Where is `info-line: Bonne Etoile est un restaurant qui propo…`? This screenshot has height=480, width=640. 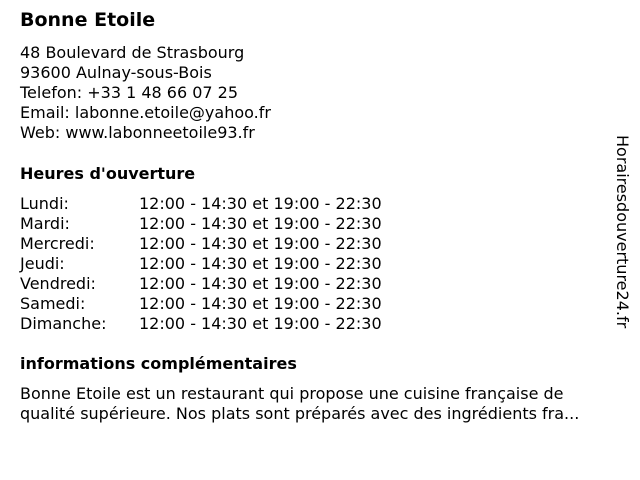 info-line: Bonne Etoile est un restaurant qui propo… is located at coordinates (292, 393).